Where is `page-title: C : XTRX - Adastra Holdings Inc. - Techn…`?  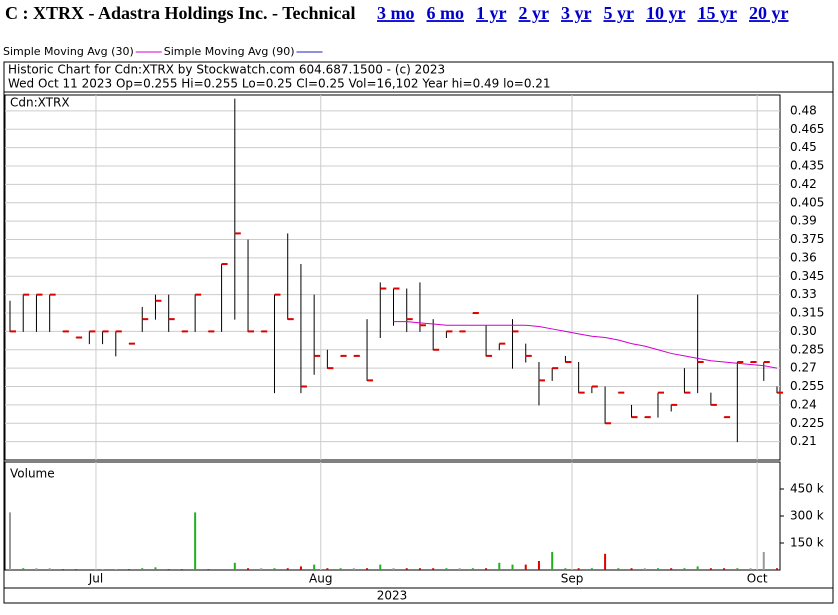
page-title: C : XTRX - Adastra Holdings Inc. - Techn… is located at coordinates (180, 13).